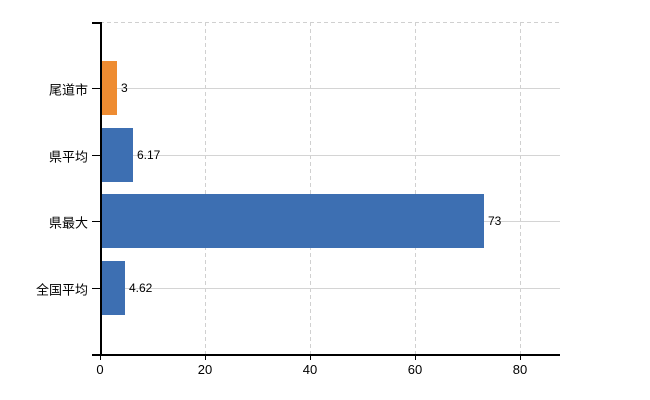 This screenshot has width=650, height=400. I want to click on bar-value-label: 73, so click(495, 221).